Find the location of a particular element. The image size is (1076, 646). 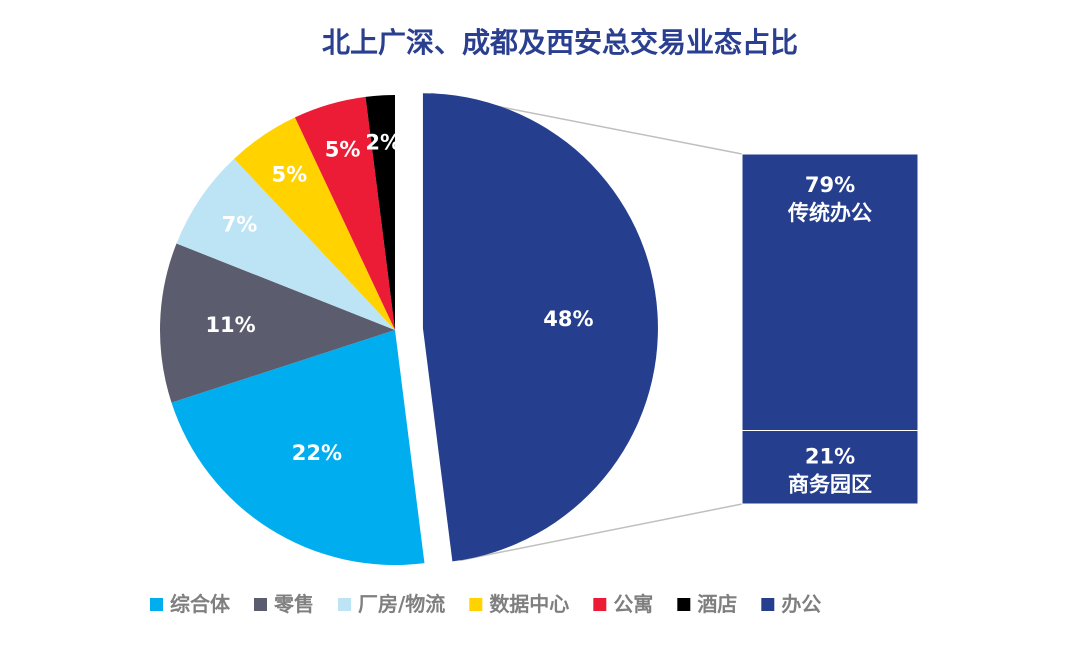

bar-name-传统办公: 传统办公 is located at coordinates (829, 213).